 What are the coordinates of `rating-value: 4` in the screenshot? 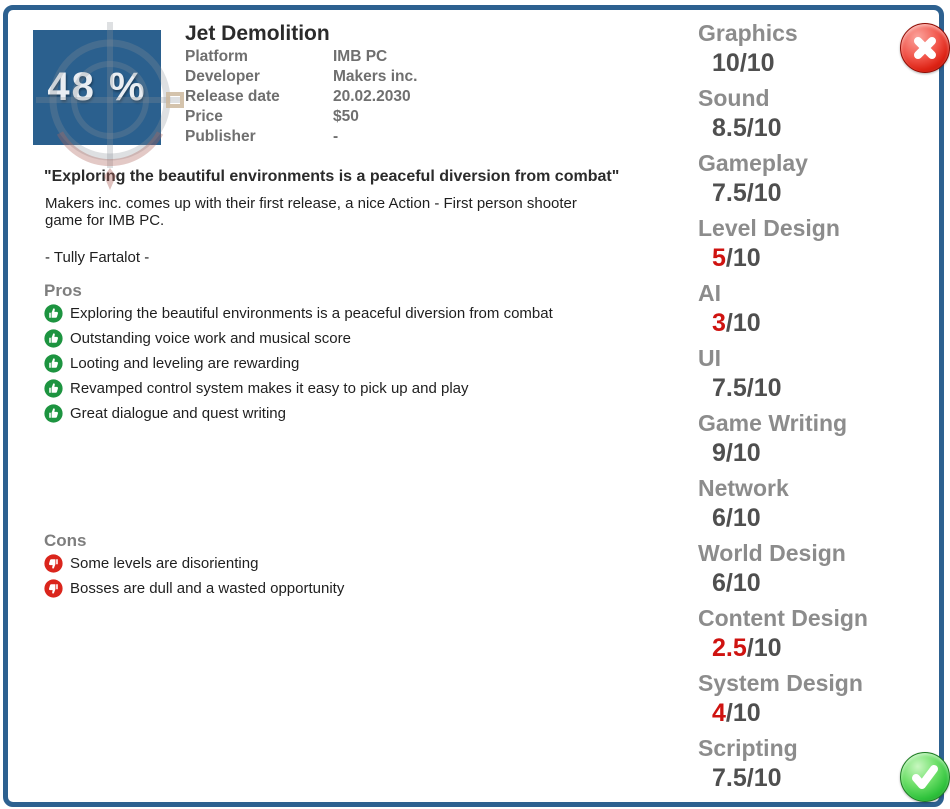 It's located at (719, 713).